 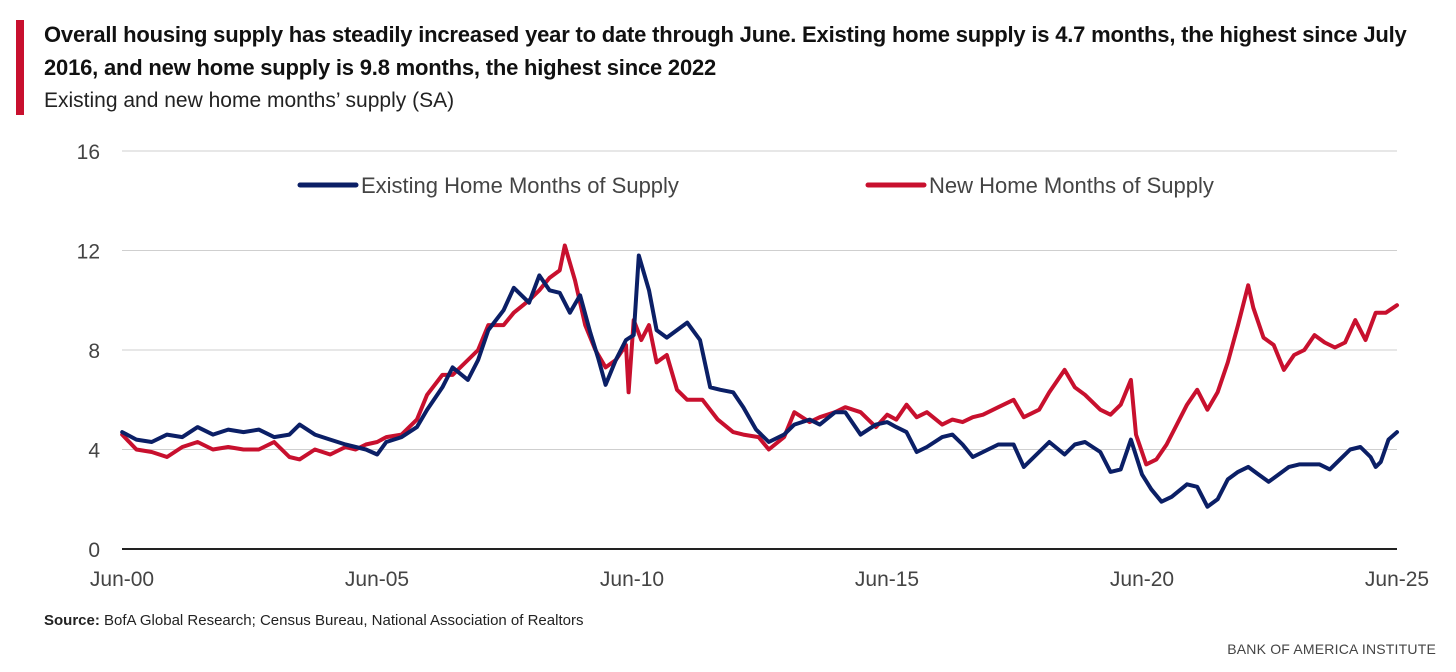 What do you see at coordinates (94, 550) in the screenshot?
I see `y-tick-label: 0` at bounding box center [94, 550].